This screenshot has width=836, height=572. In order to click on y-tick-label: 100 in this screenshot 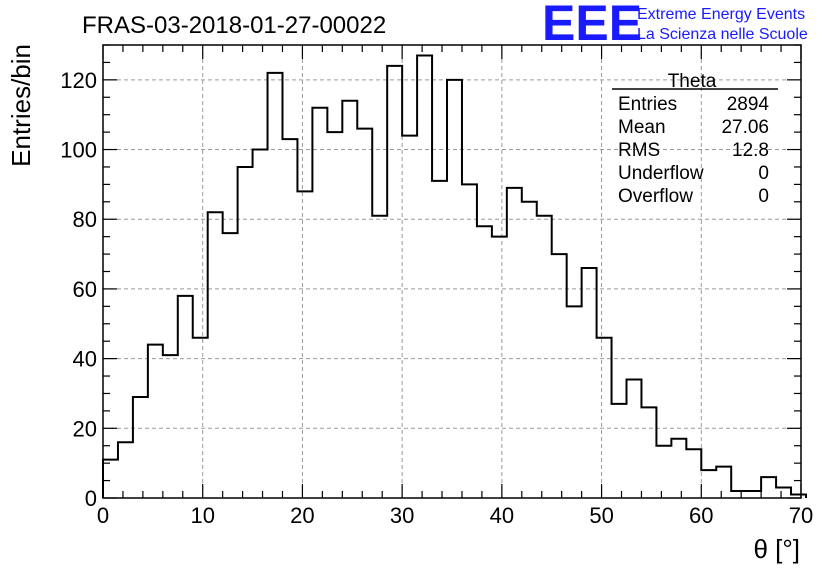, I will do `click(78, 150)`.